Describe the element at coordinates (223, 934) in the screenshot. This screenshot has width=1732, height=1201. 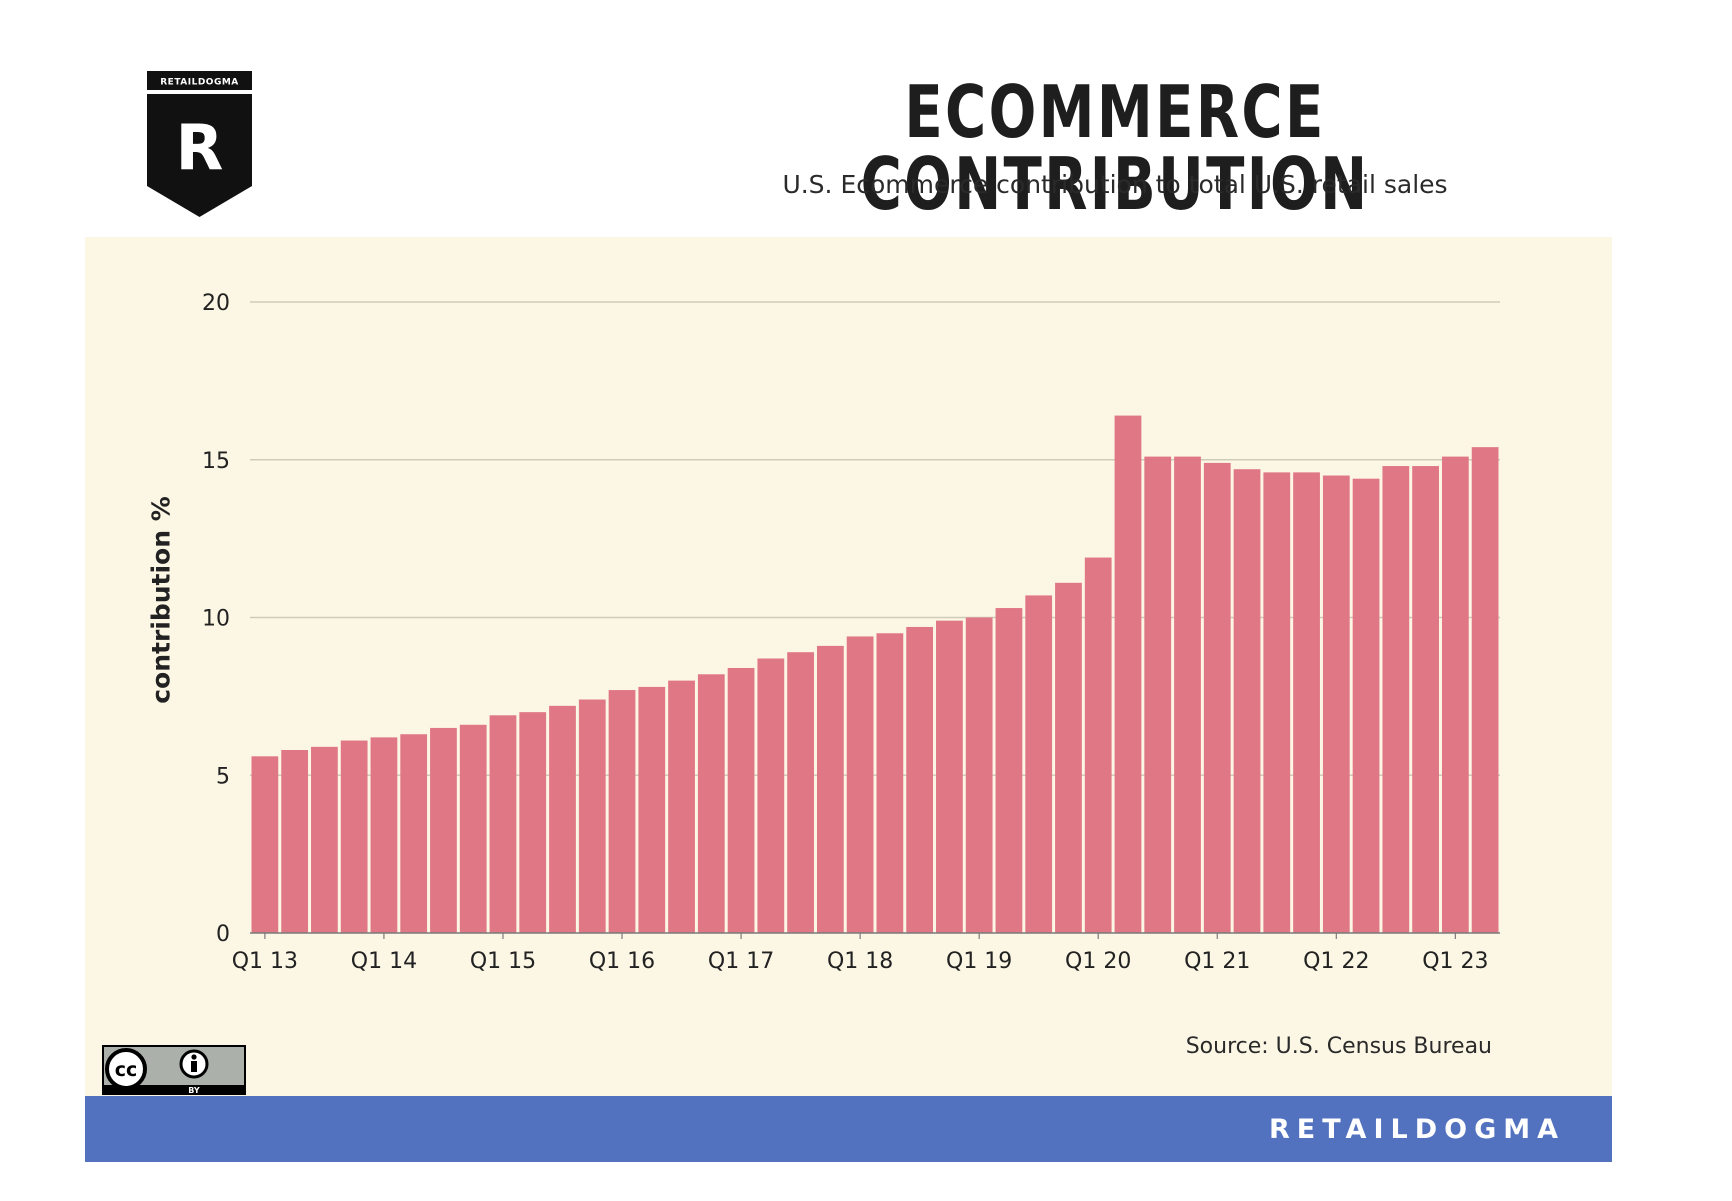
I see `y-tick-label: 0` at that location.